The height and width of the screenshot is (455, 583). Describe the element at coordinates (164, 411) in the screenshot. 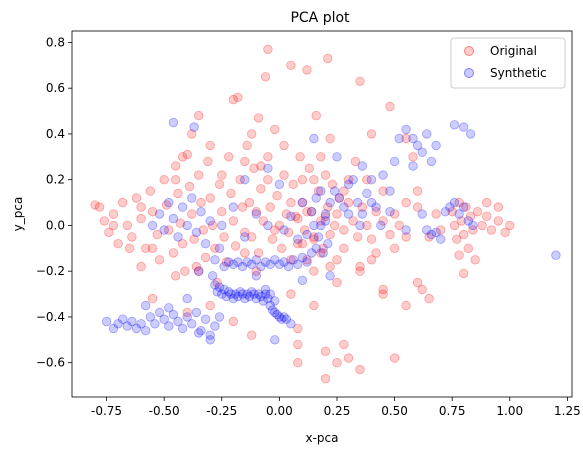

I see `x-tick-label: -0.50` at that location.